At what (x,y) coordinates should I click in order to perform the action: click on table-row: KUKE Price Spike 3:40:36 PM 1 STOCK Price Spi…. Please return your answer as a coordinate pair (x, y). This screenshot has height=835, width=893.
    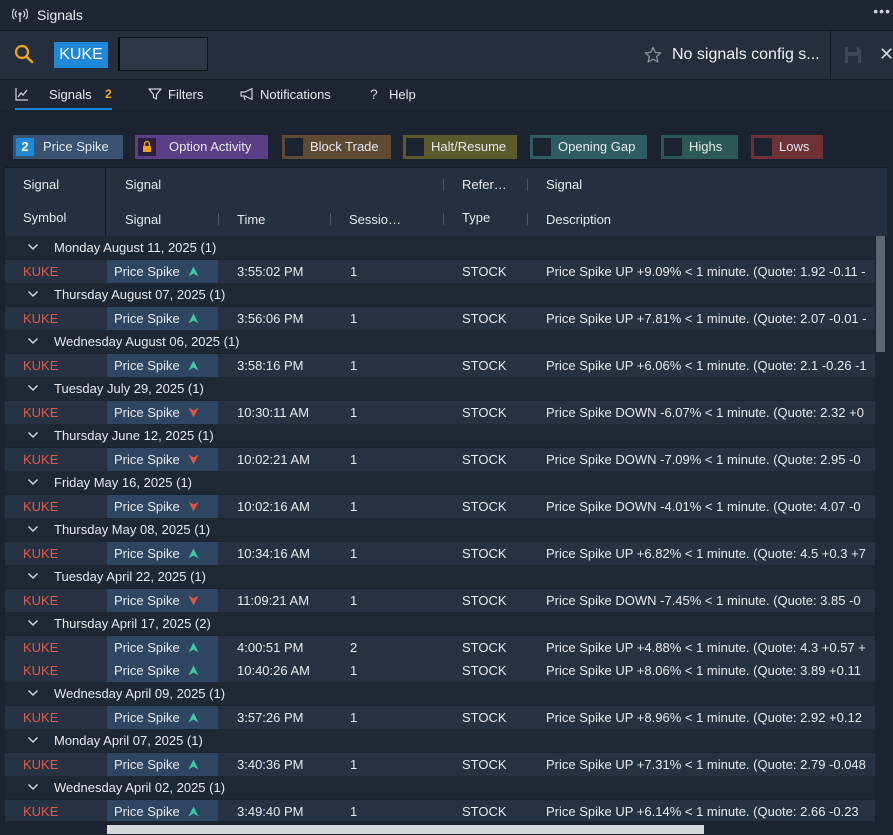
    Looking at the image, I should click on (440, 764).